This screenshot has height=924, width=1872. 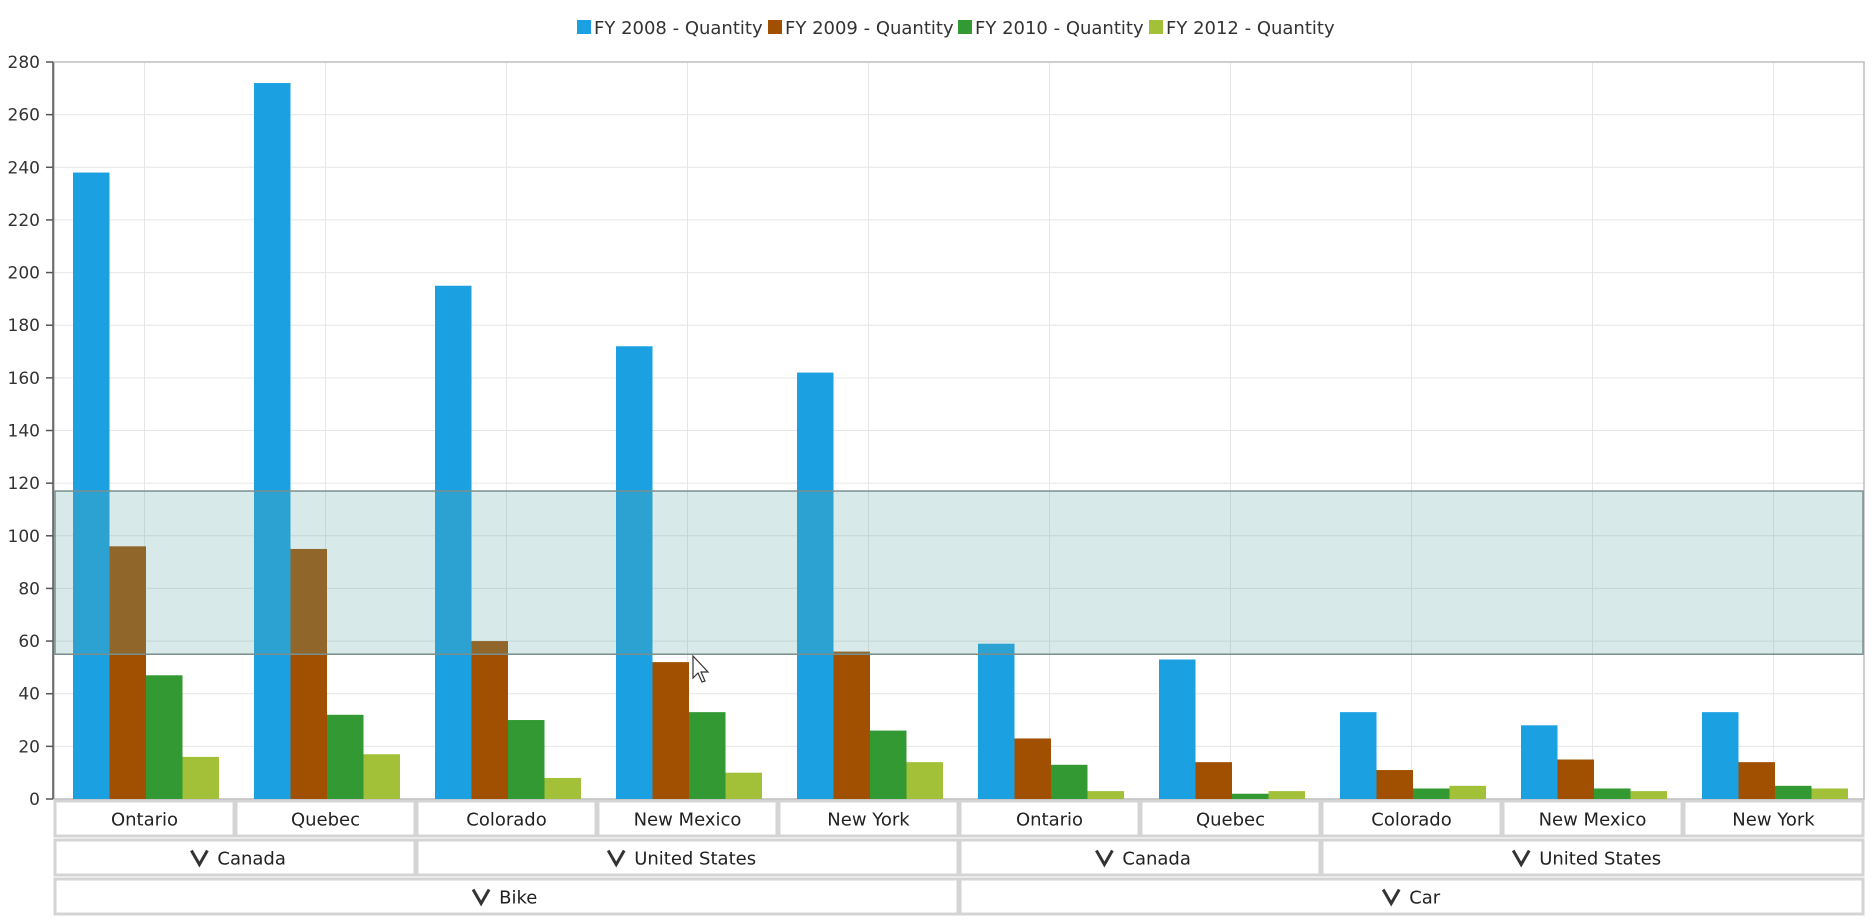 I want to click on cursor-arrow, so click(x=701, y=668).